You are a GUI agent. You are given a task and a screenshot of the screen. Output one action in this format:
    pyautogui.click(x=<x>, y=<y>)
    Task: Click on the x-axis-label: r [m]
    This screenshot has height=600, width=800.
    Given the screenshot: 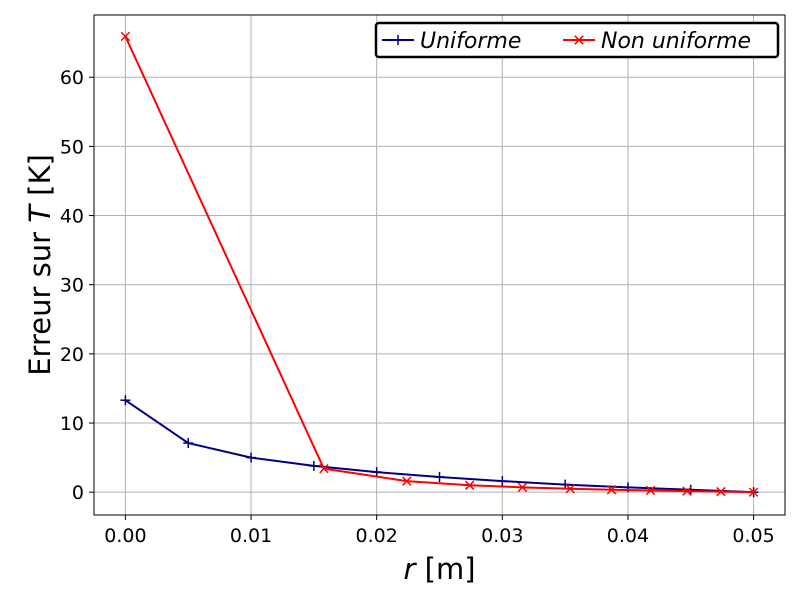 What is the action you would take?
    pyautogui.click(x=439, y=569)
    